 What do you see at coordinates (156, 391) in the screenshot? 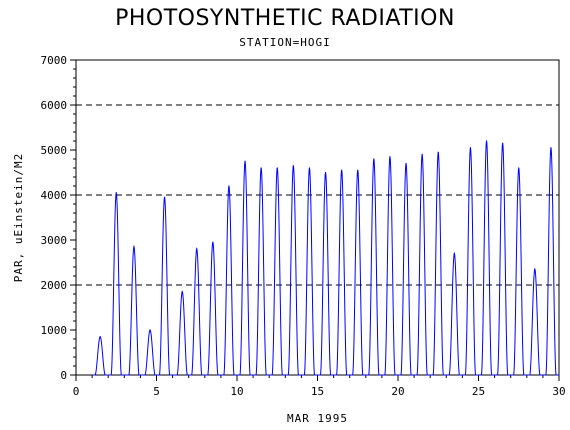
I see `x-tick-label: 5` at bounding box center [156, 391].